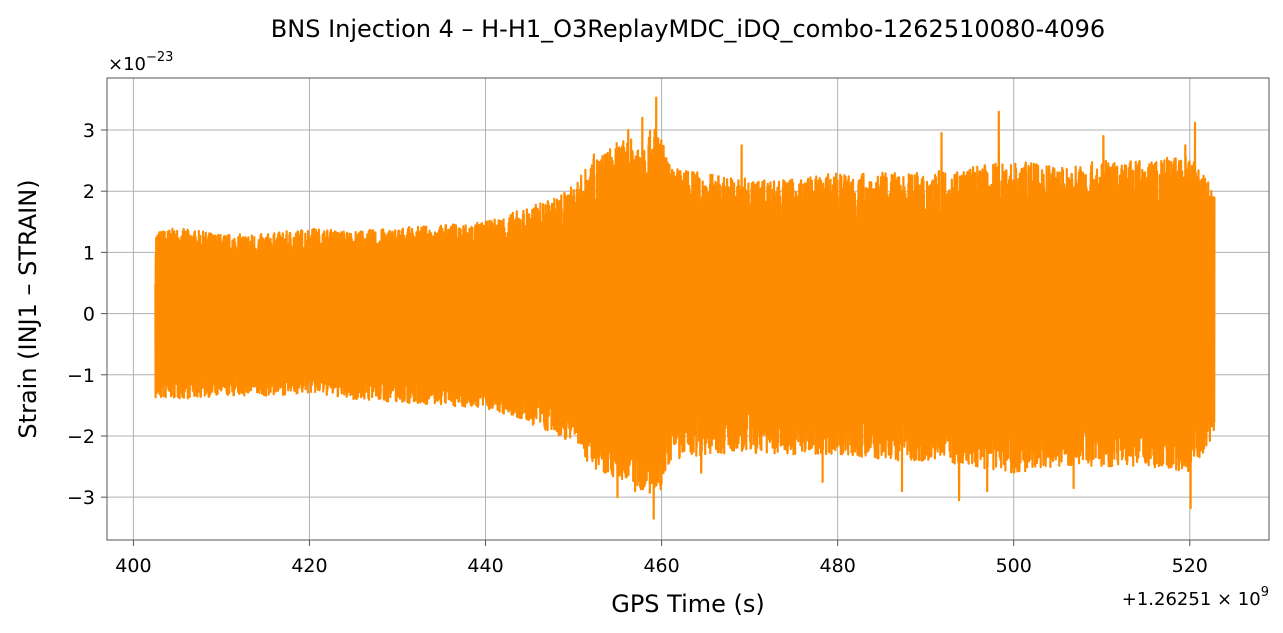 The height and width of the screenshot is (633, 1283). Describe the element at coordinates (688, 604) in the screenshot. I see `x-axis-label: GPS Time (s)` at that location.